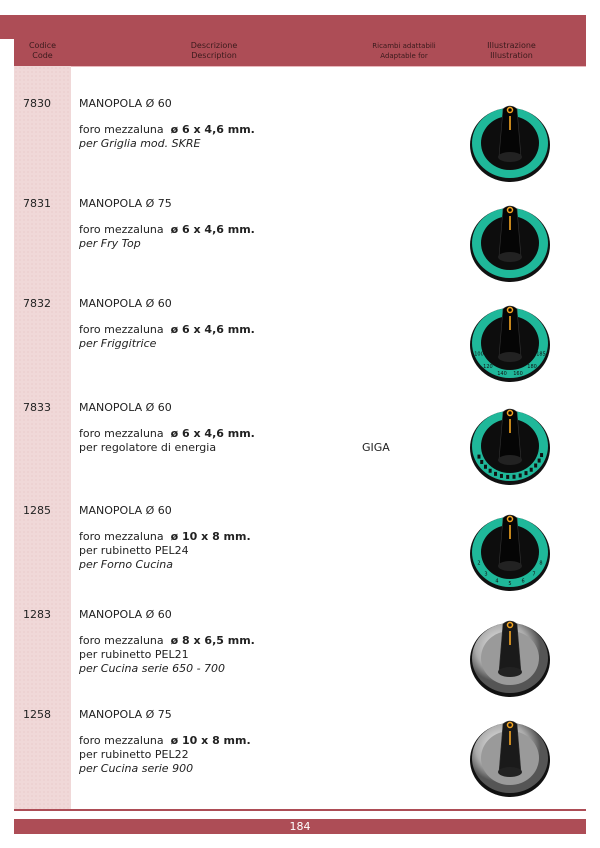  Describe the element at coordinates (300, 810) in the screenshot. I see `bottom-divider` at that location.